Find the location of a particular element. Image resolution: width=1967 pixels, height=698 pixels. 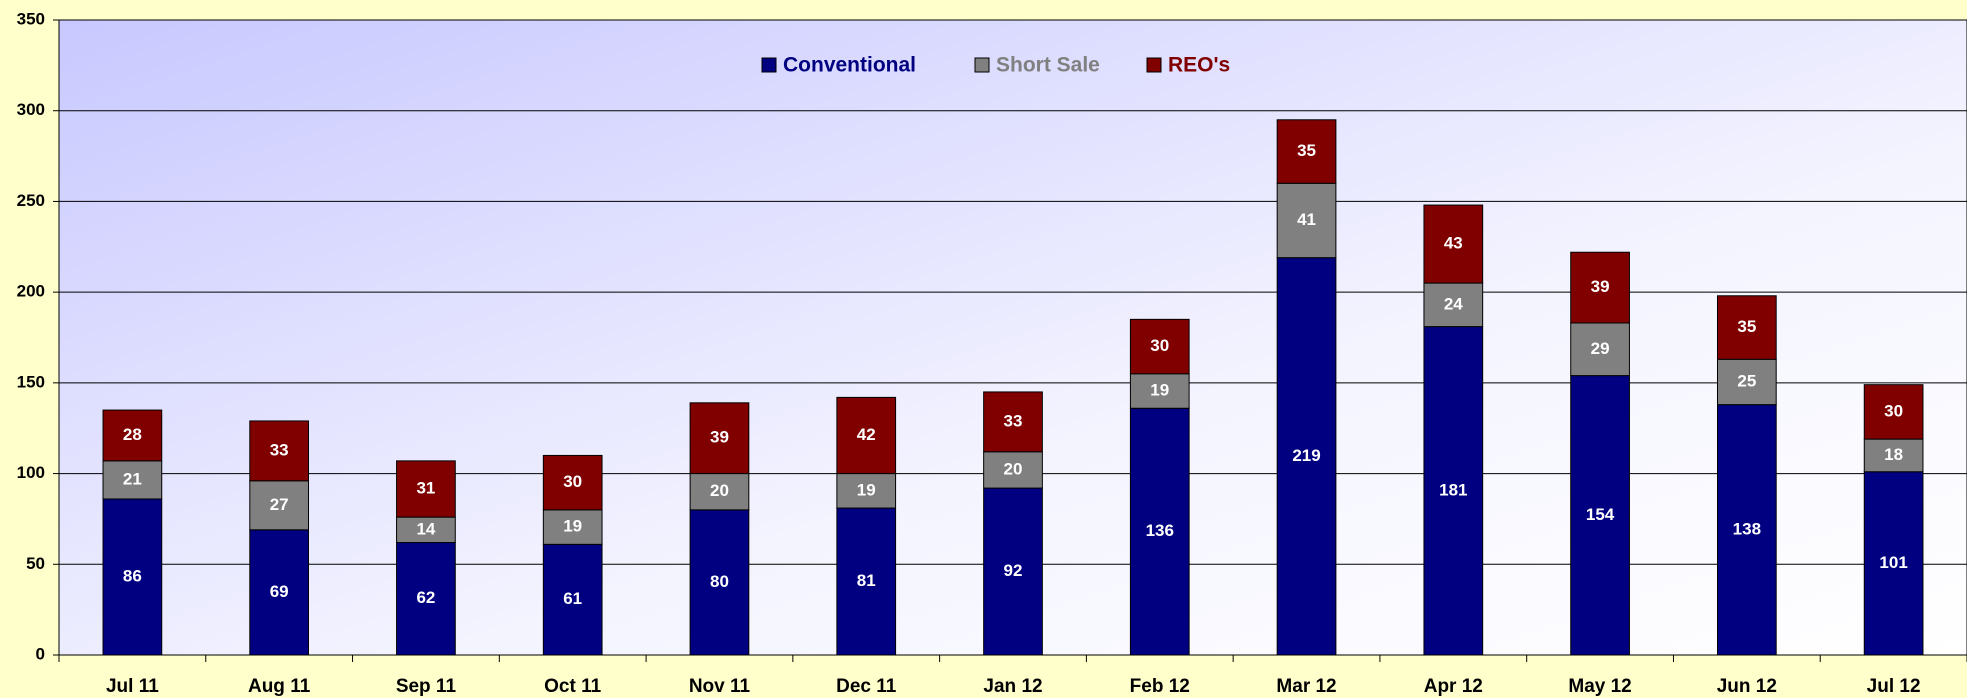

data-label: 138 is located at coordinates (1747, 528).